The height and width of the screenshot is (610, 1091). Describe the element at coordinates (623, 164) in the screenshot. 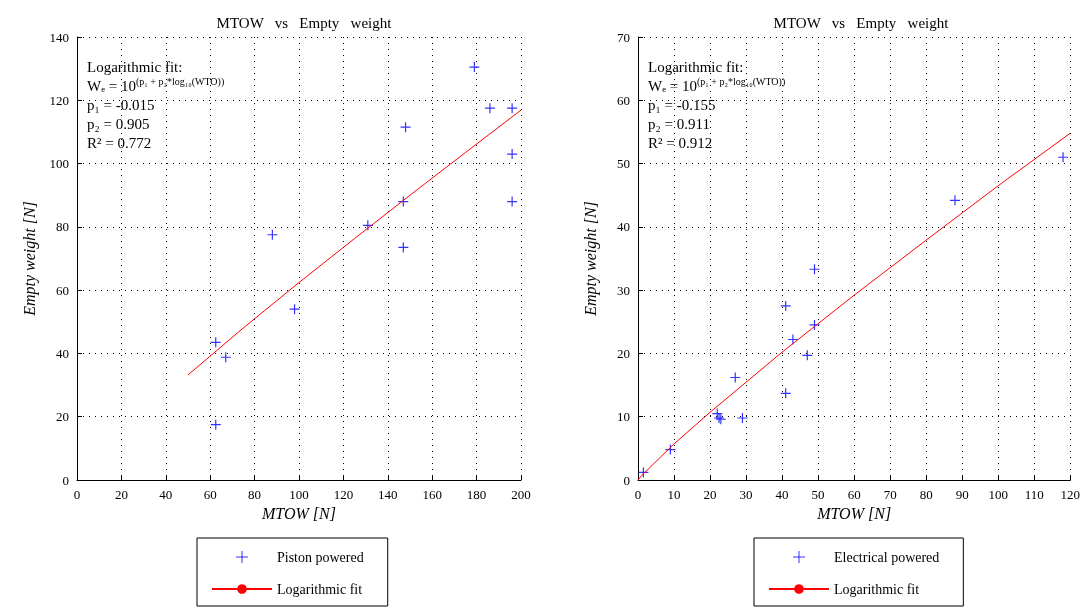

I see `y-tick-label: 50` at that location.